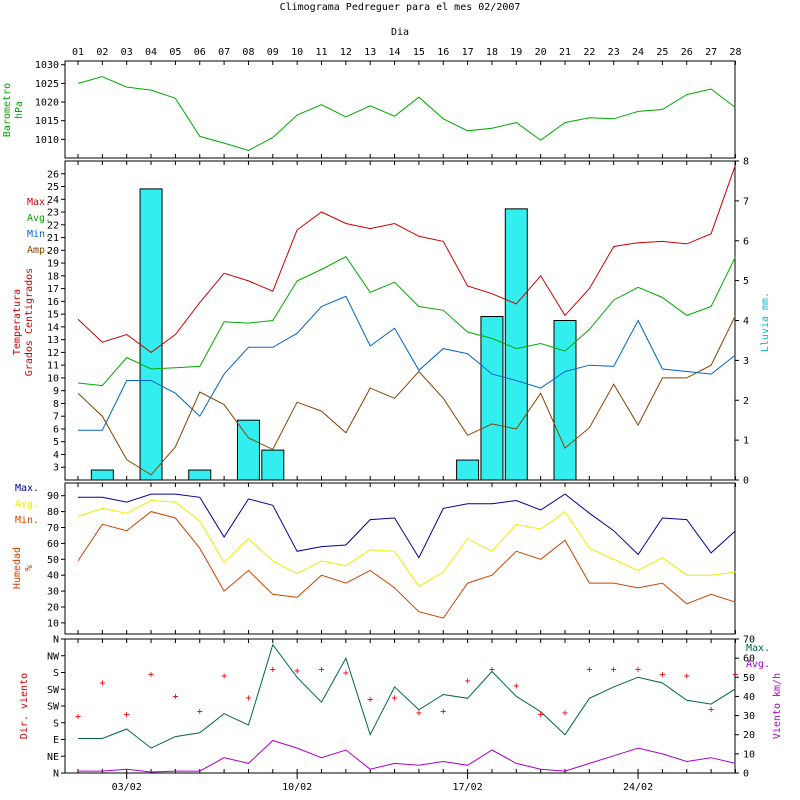 The height and width of the screenshot is (800, 800). What do you see at coordinates (53, 512) in the screenshot?
I see `humidity-y-tick-label: 80` at bounding box center [53, 512].